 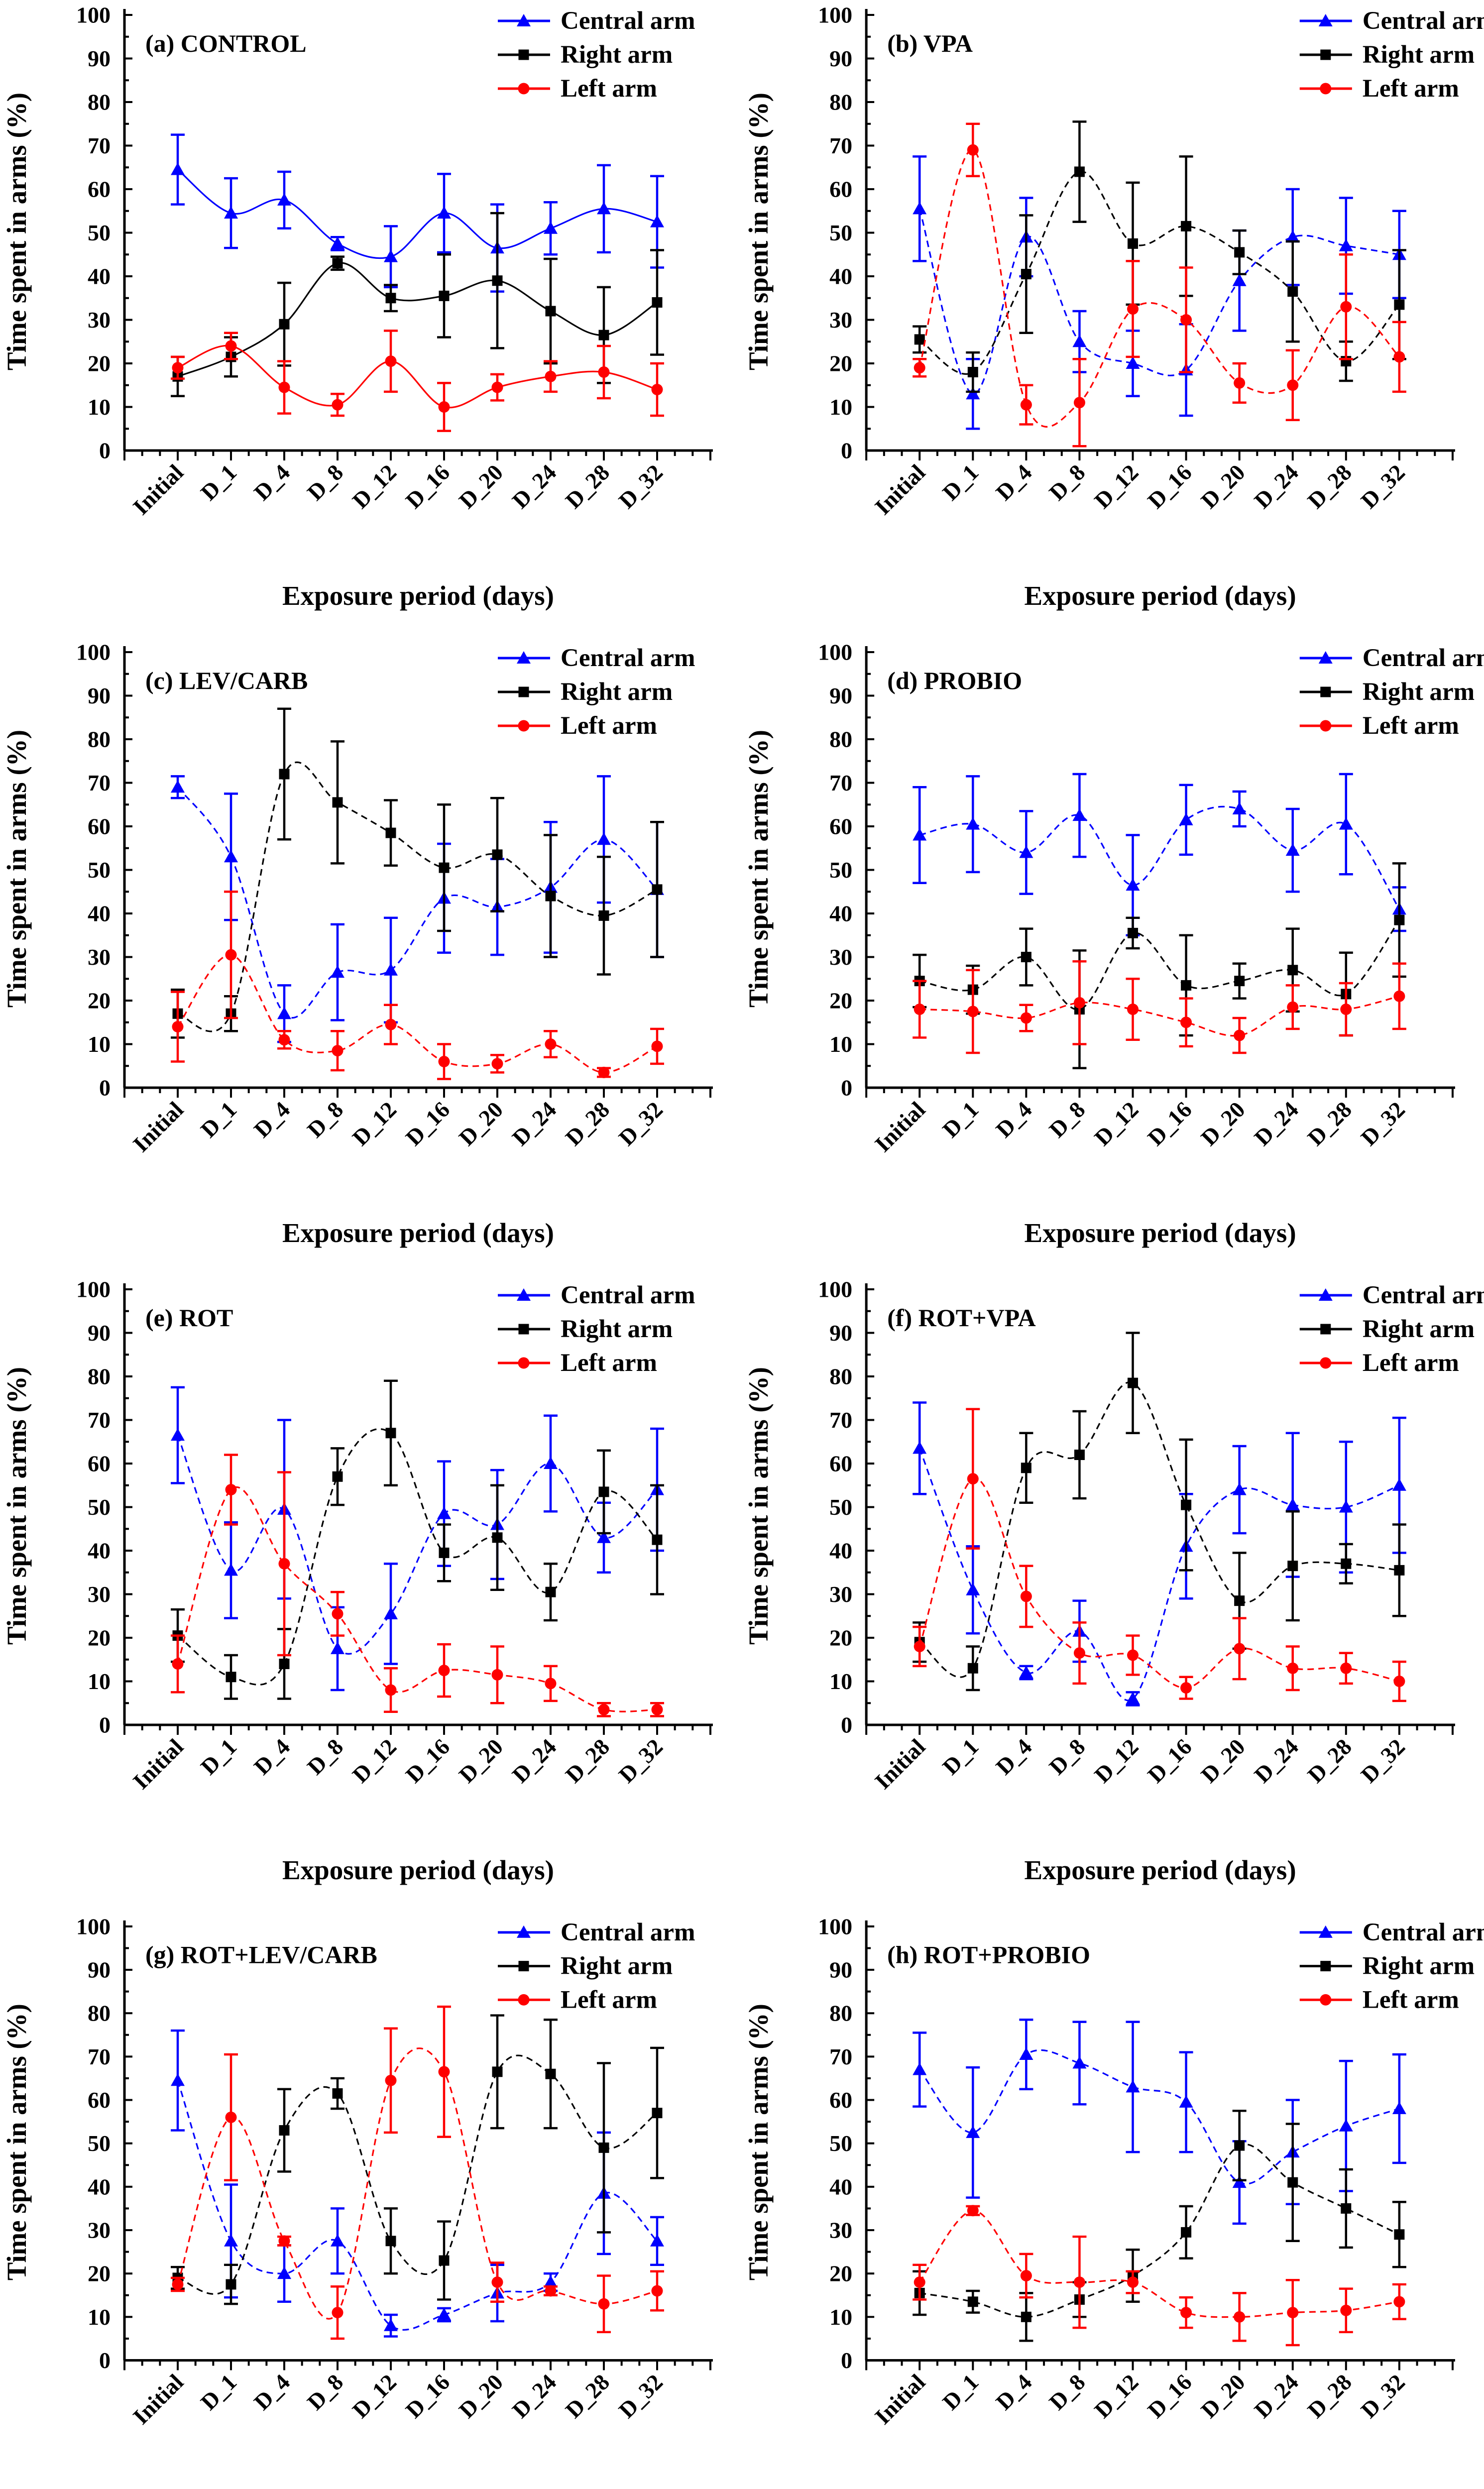 I want to click on y-tick-labels: 0 10 20 30 40 50 60 70 80 90 100, so click(x=835, y=2144).